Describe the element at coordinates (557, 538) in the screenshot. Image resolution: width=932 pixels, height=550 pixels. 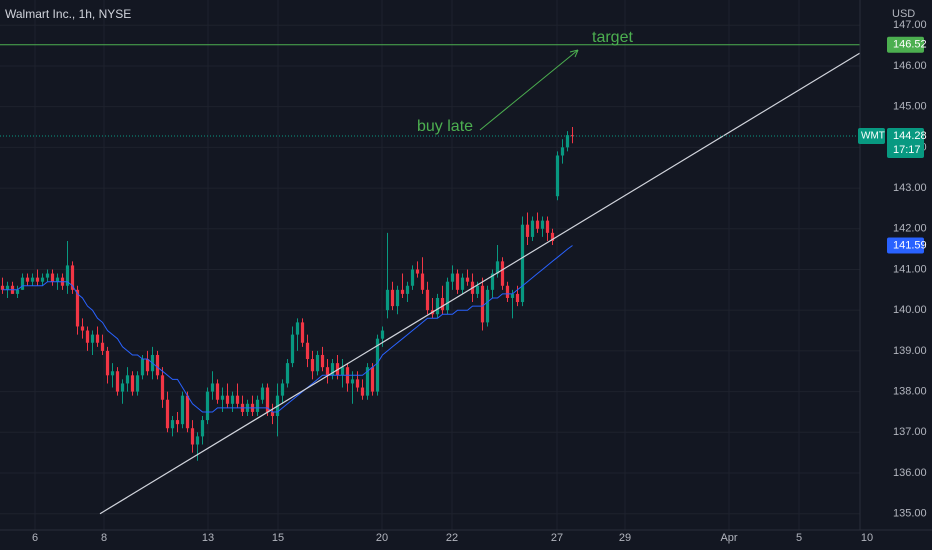
I see `x-tick-label: 27` at that location.